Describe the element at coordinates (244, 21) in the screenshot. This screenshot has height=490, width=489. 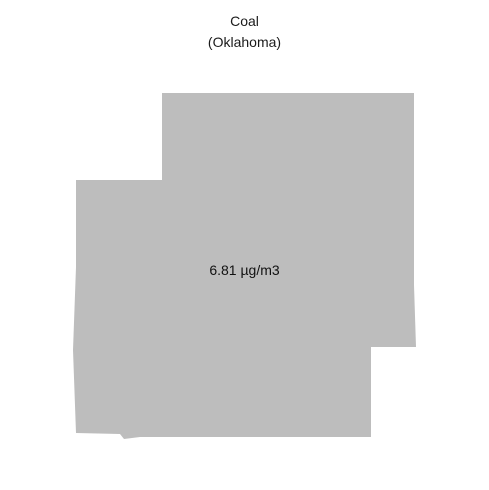
I see `map-title: Coal` at that location.